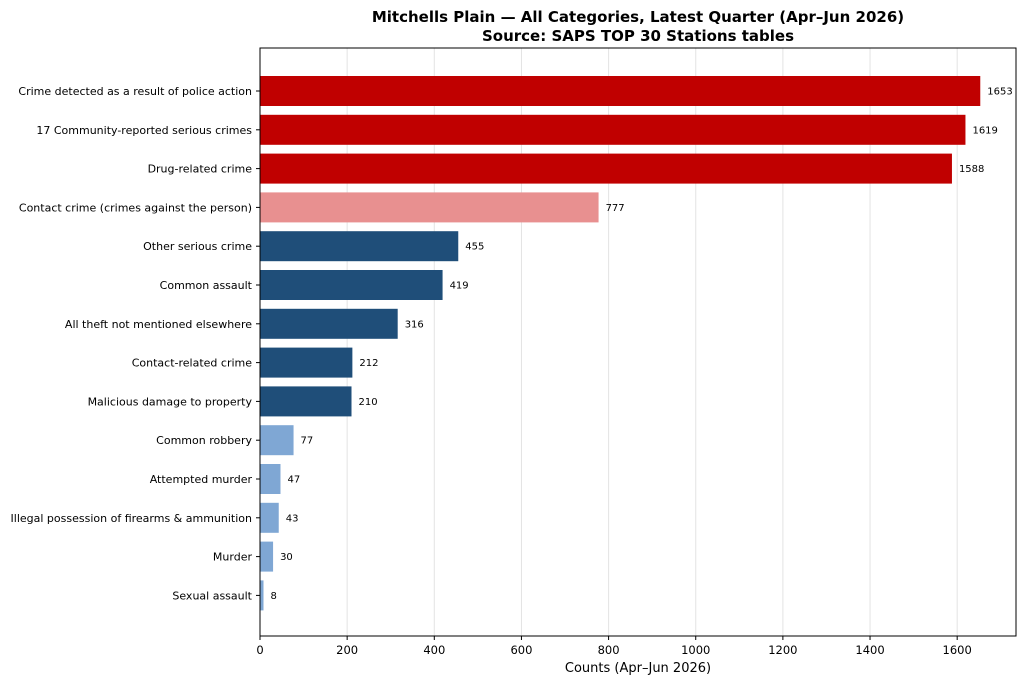 The image size is (1024, 684). What do you see at coordinates (459, 286) in the screenshot?
I see `value-label: 419` at bounding box center [459, 286].